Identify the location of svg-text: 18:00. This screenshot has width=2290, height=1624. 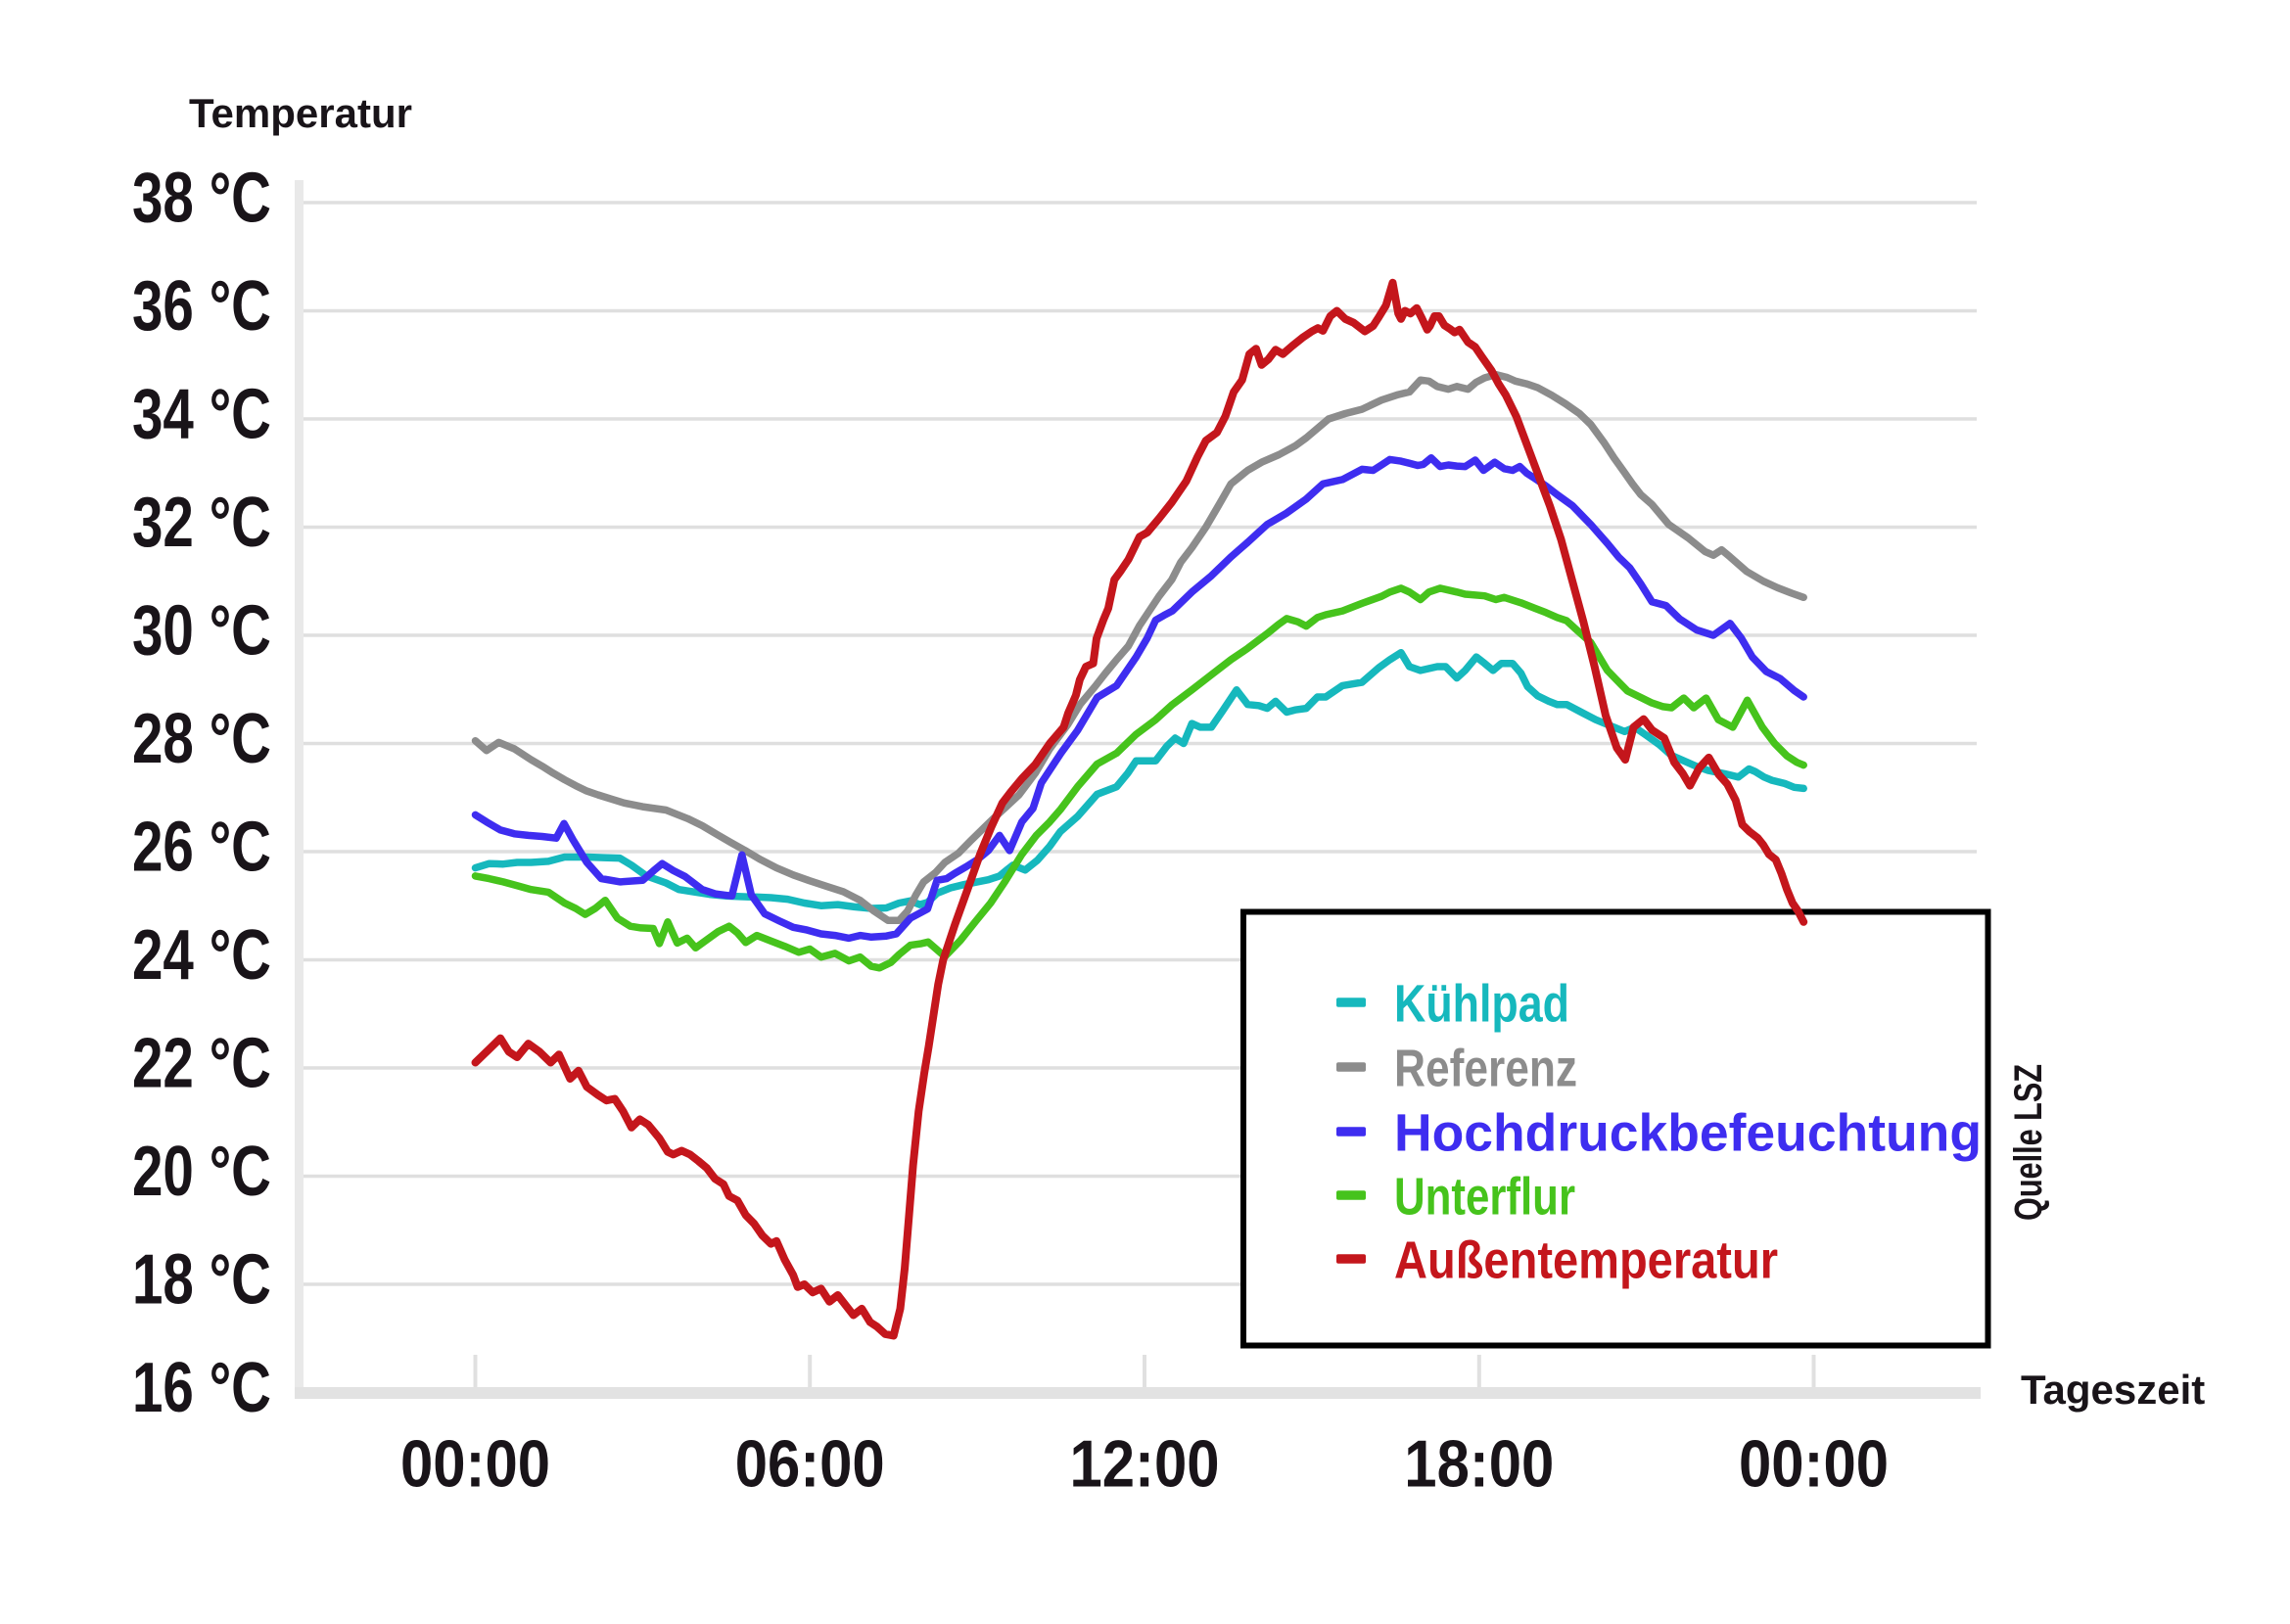
(1479, 1464).